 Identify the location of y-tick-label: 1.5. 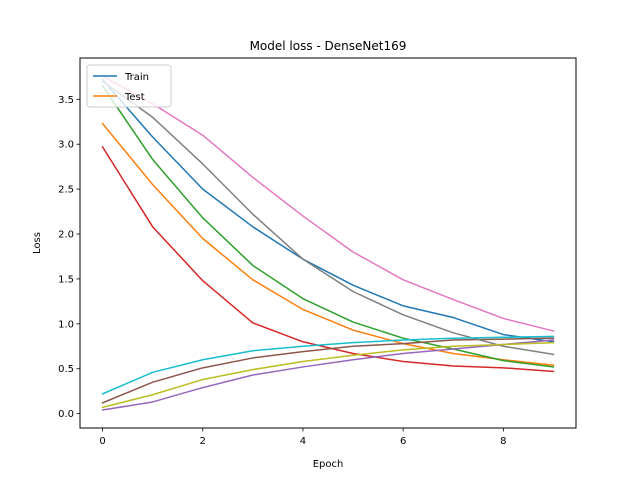
(66, 279).